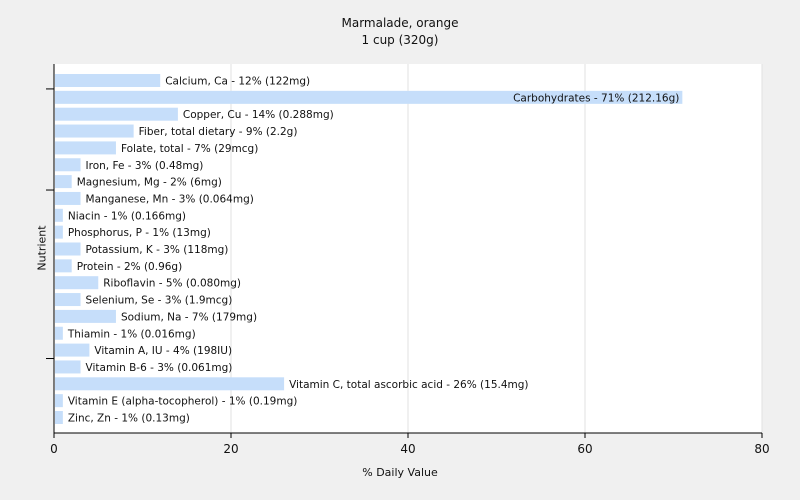 This screenshot has height=500, width=800. What do you see at coordinates (218, 132) in the screenshot?
I see `data-label: Fiber, total dietary - 9% (2.2g)` at bounding box center [218, 132].